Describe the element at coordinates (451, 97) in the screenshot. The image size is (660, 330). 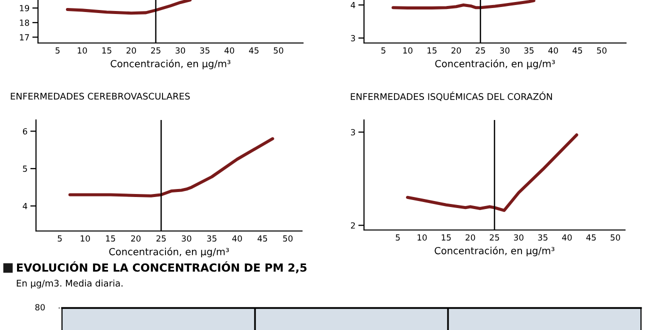
I see `chart-title: ENFERMEDADES ISQUÉMICAS DEL CORAZÓN` at that location.